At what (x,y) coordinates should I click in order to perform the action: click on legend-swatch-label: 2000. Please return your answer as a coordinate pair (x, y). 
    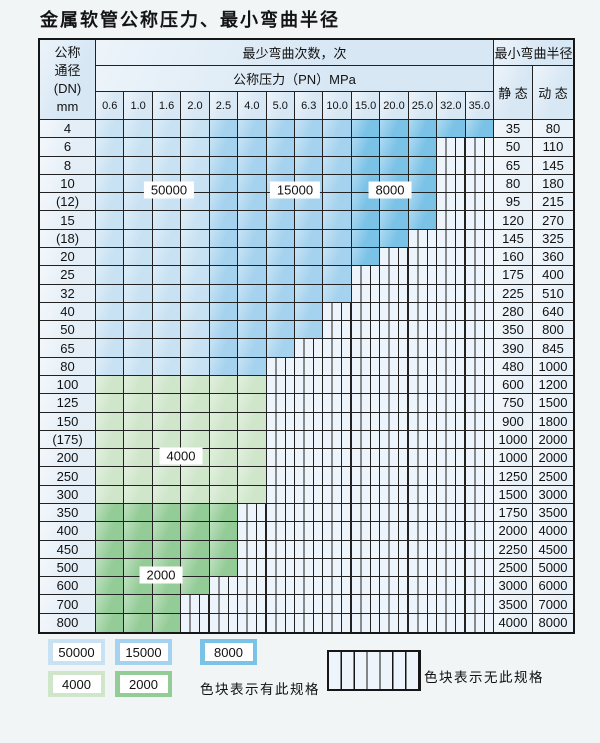
    Looking at the image, I should click on (143, 684).